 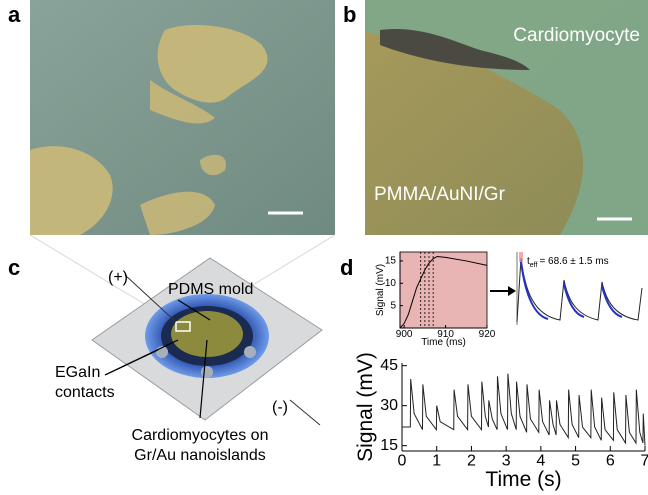 I want to click on t-subscript: eff, so click(x=534, y=265).